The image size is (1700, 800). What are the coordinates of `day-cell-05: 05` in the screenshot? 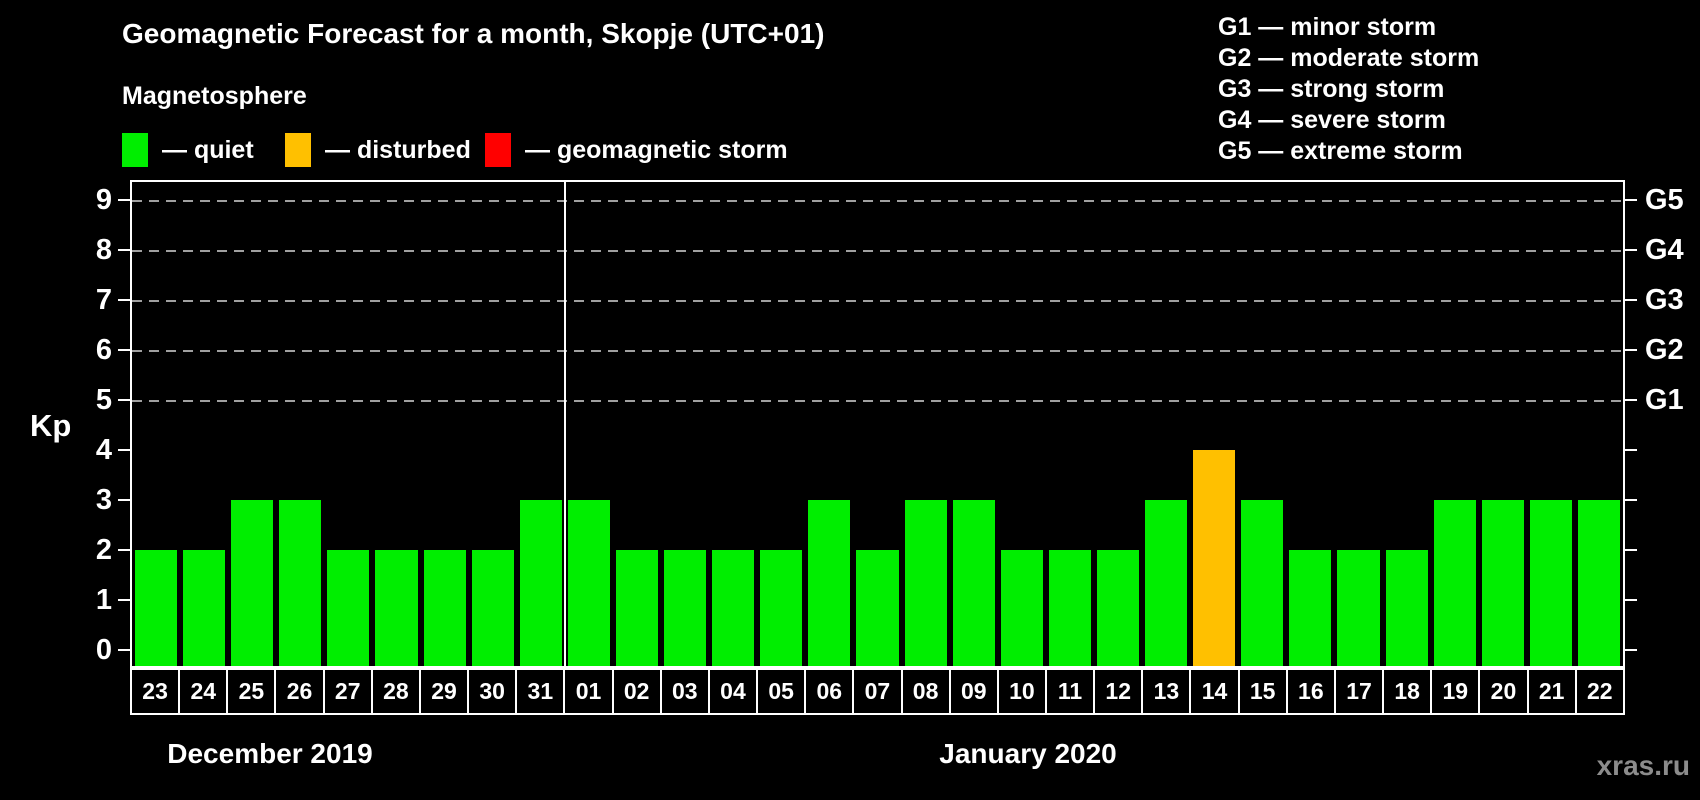 It's located at (782, 691).